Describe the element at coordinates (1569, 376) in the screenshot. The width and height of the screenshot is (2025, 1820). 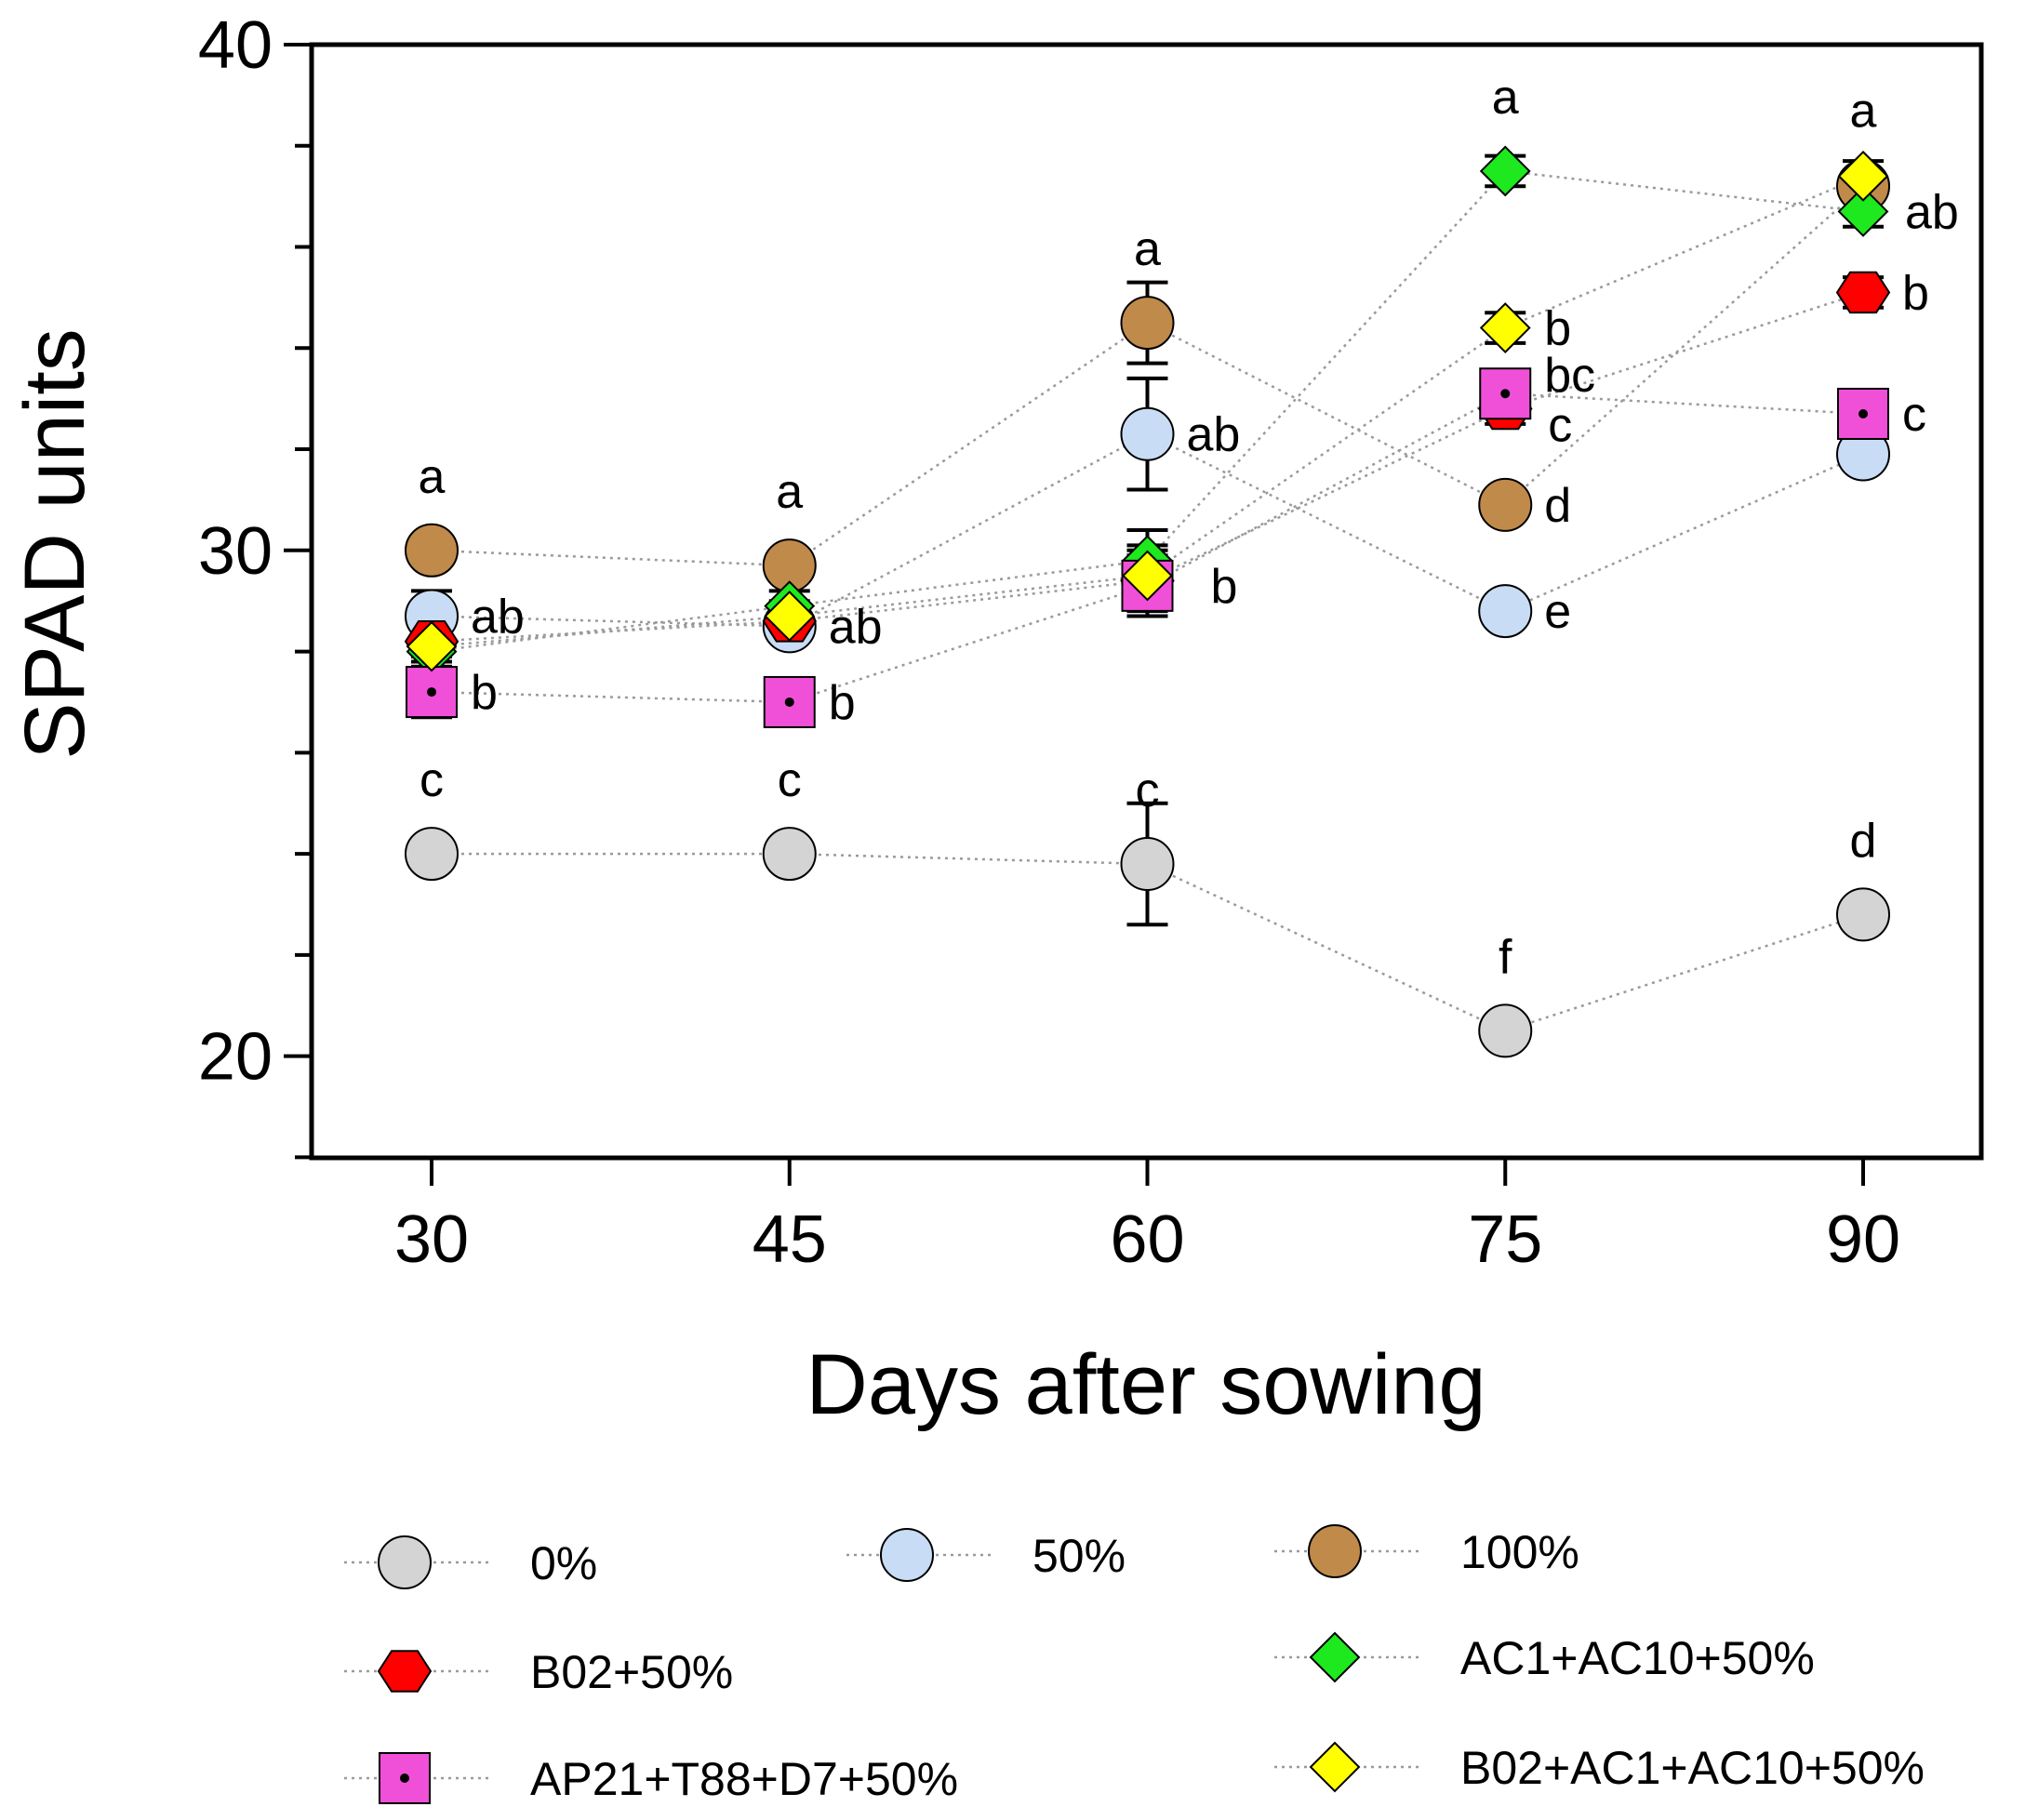
I see `sig-label-ap-75: bc` at that location.